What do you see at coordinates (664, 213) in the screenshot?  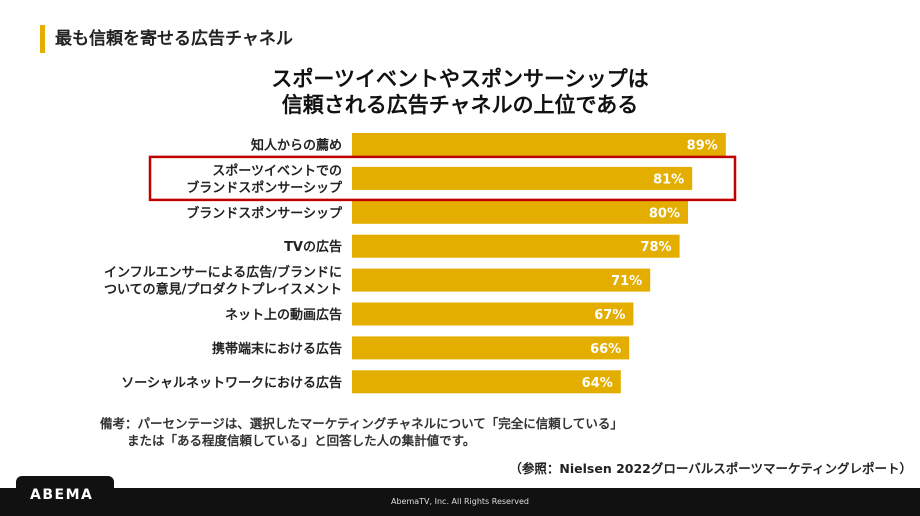 I see `value-label-3: 80%` at bounding box center [664, 213].